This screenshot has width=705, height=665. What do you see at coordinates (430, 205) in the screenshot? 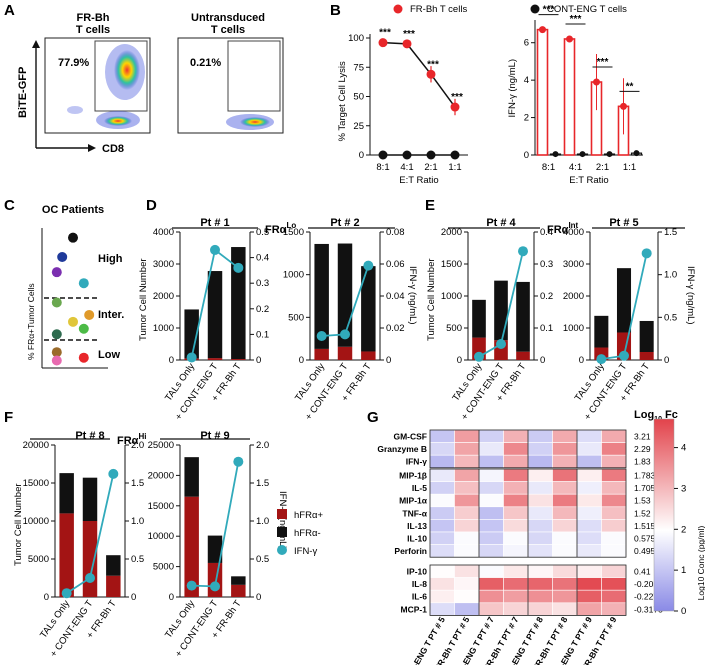
I see `panel-label-e: E` at bounding box center [430, 205].